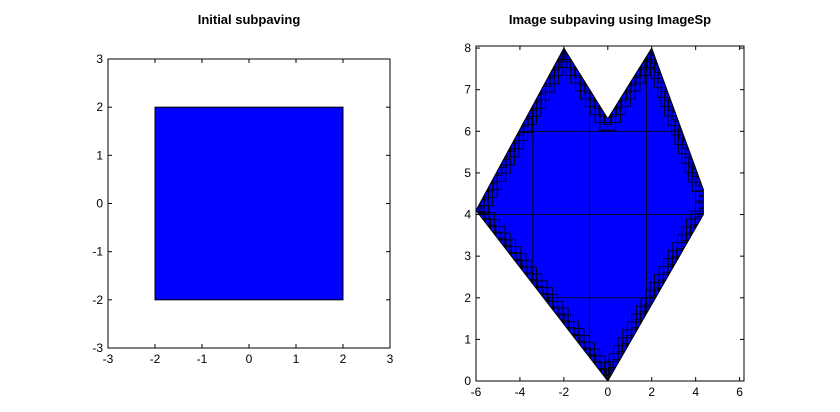 Image resolution: width=840 pixels, height=412 pixels. What do you see at coordinates (610, 19) in the screenshot?
I see `chart-title: Image subpaving using ImageSp` at bounding box center [610, 19].